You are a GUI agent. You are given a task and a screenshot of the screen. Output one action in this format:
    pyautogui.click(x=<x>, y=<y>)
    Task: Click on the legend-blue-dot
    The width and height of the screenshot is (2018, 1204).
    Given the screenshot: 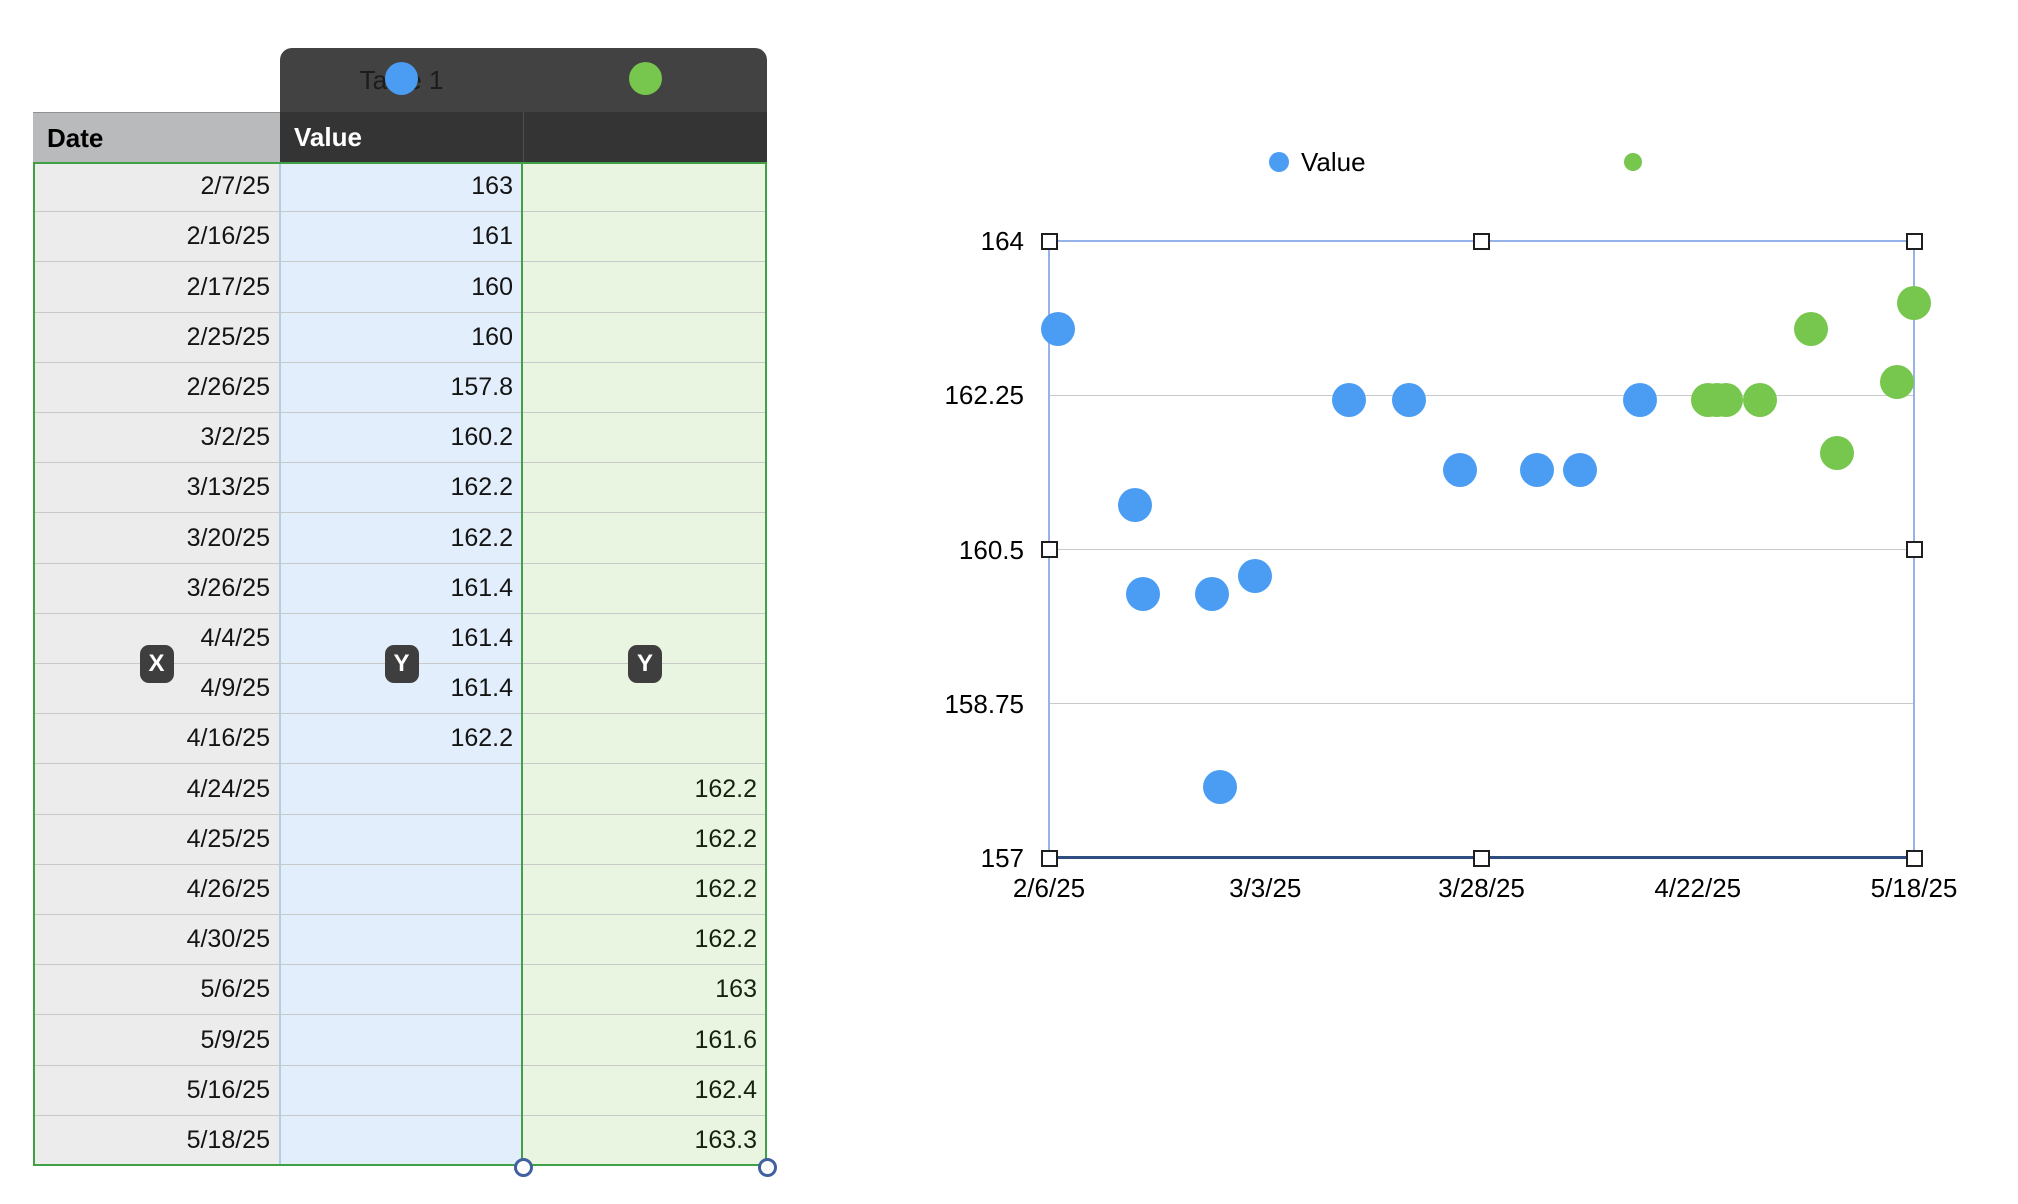 What is the action you would take?
    pyautogui.click(x=1279, y=162)
    